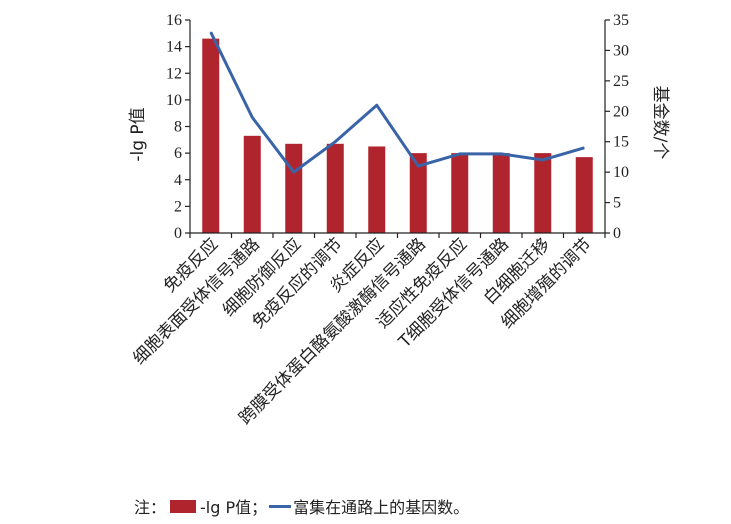 The image size is (731, 524). I want to click on line-path, so click(397, 102).